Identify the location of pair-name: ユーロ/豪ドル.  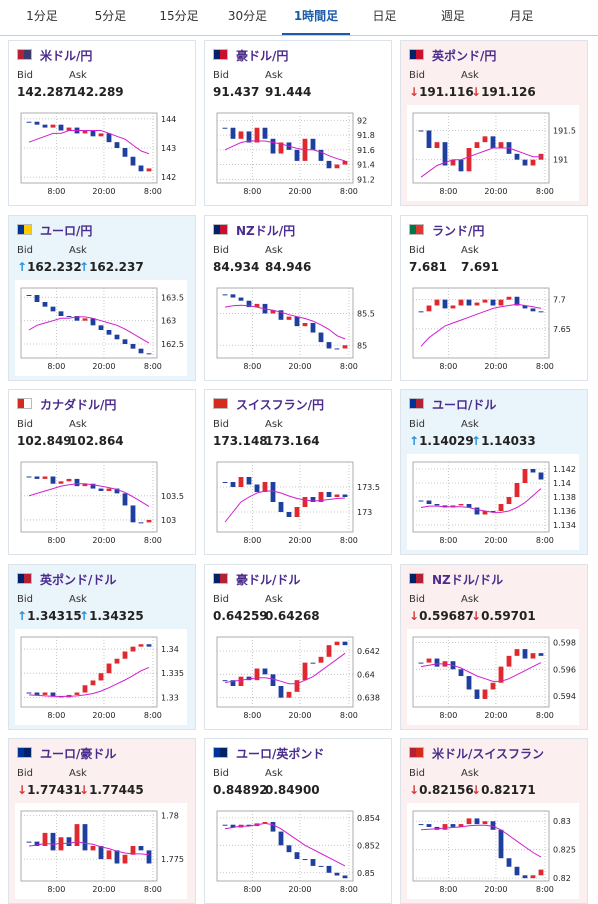
(66, 753).